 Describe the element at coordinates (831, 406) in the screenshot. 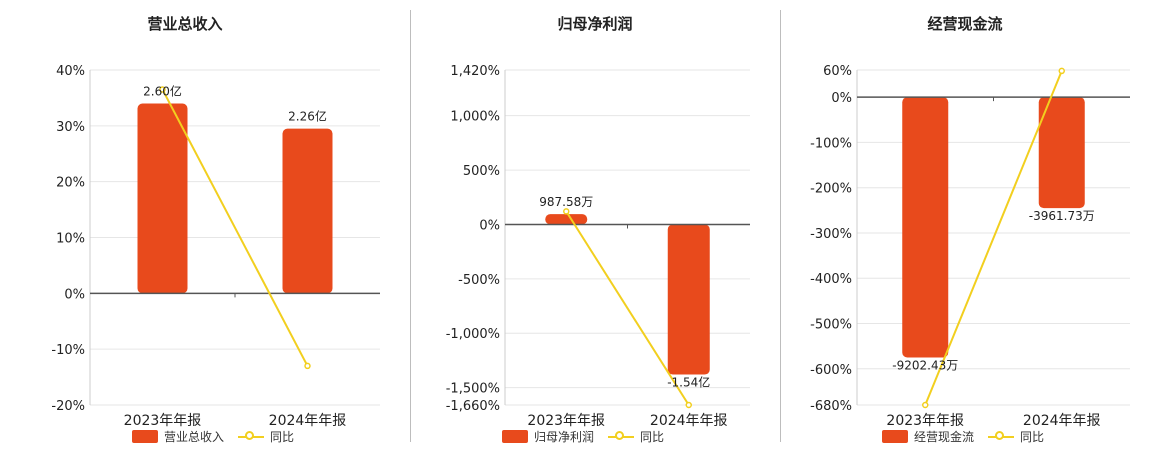

I see `y-tick-label: -680%` at that location.